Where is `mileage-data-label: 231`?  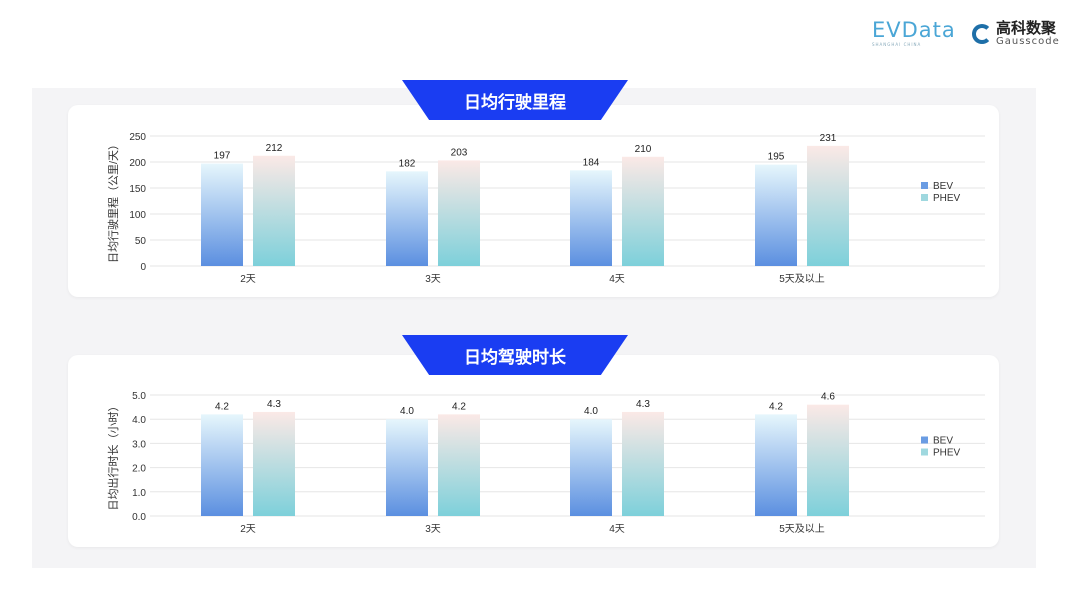 mileage-data-label: 231 is located at coordinates (828, 138).